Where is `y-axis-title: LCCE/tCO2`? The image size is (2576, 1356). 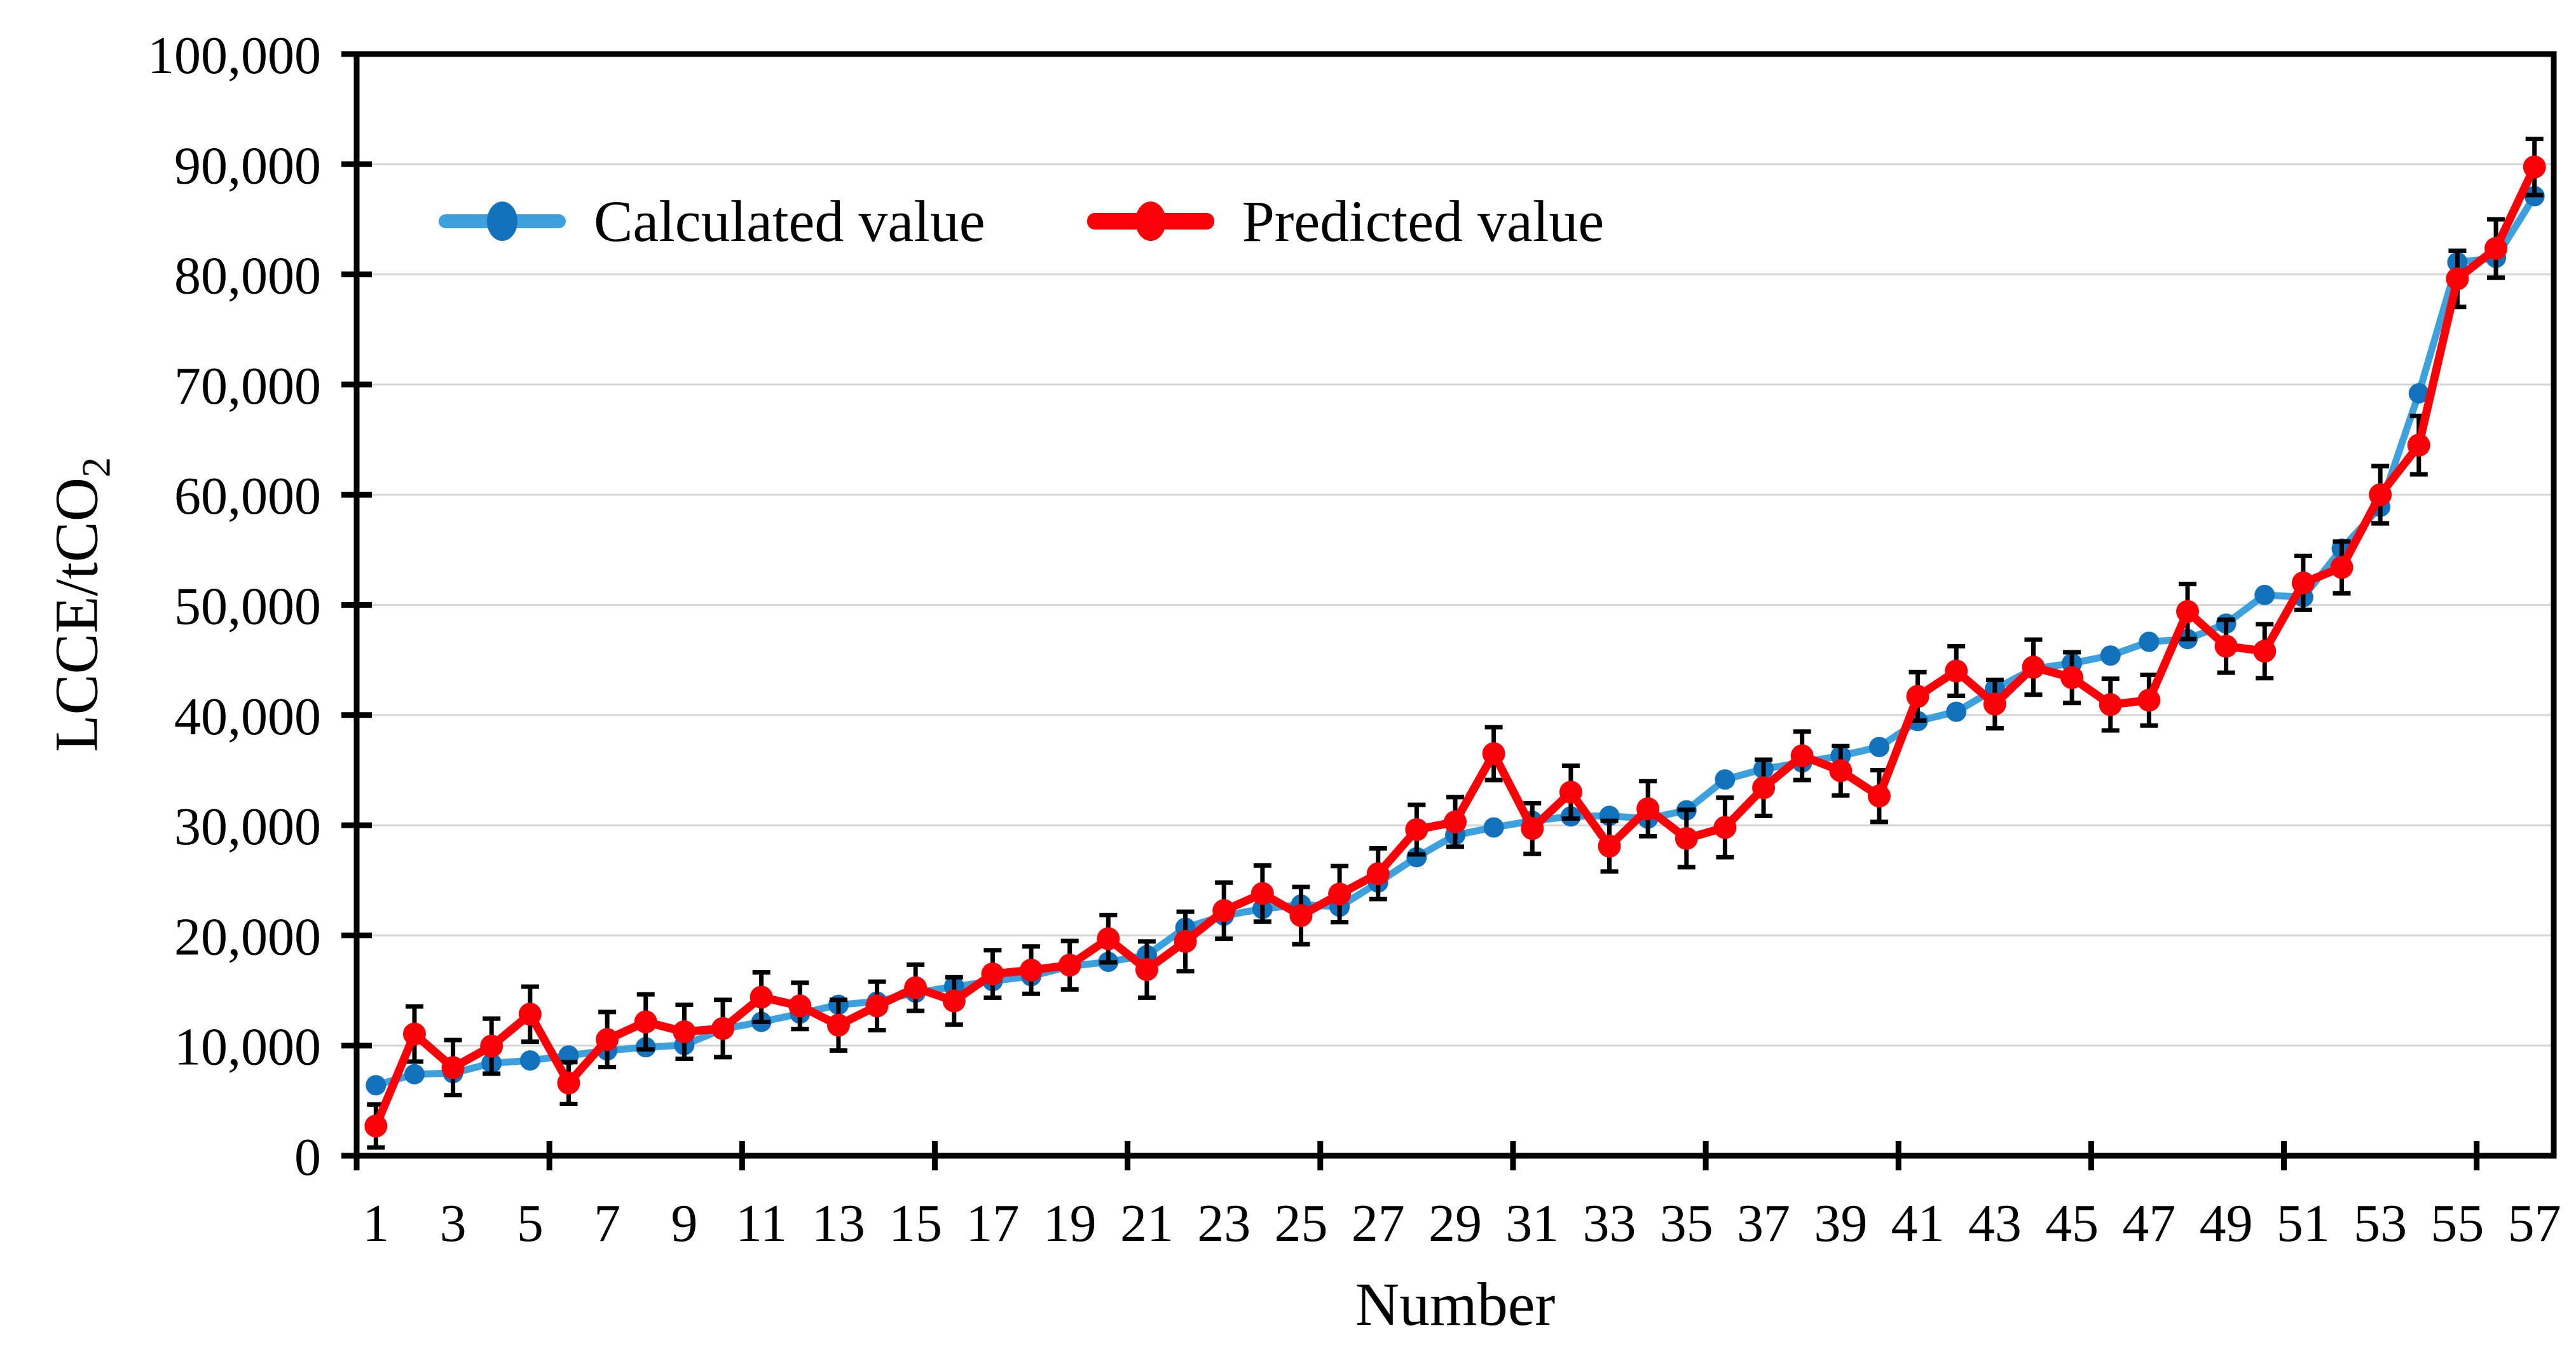 y-axis-title: LCCE/tCO2 is located at coordinates (80, 604).